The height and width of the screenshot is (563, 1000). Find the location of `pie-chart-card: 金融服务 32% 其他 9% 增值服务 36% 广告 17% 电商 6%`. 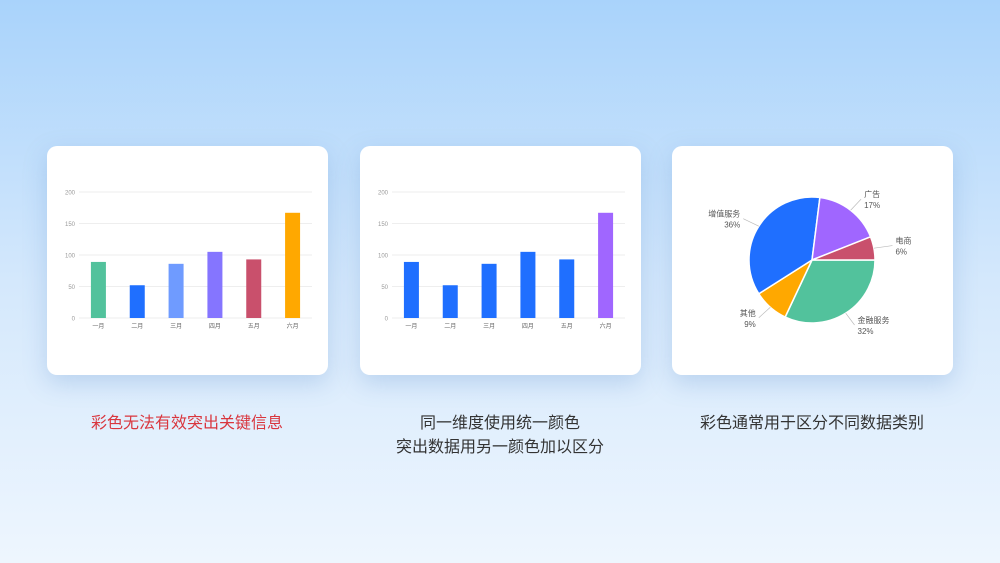

pie-chart-card: 金融服务 32% 其他 9% 增值服务 36% 广告 17% 电商 6% is located at coordinates (812, 260).